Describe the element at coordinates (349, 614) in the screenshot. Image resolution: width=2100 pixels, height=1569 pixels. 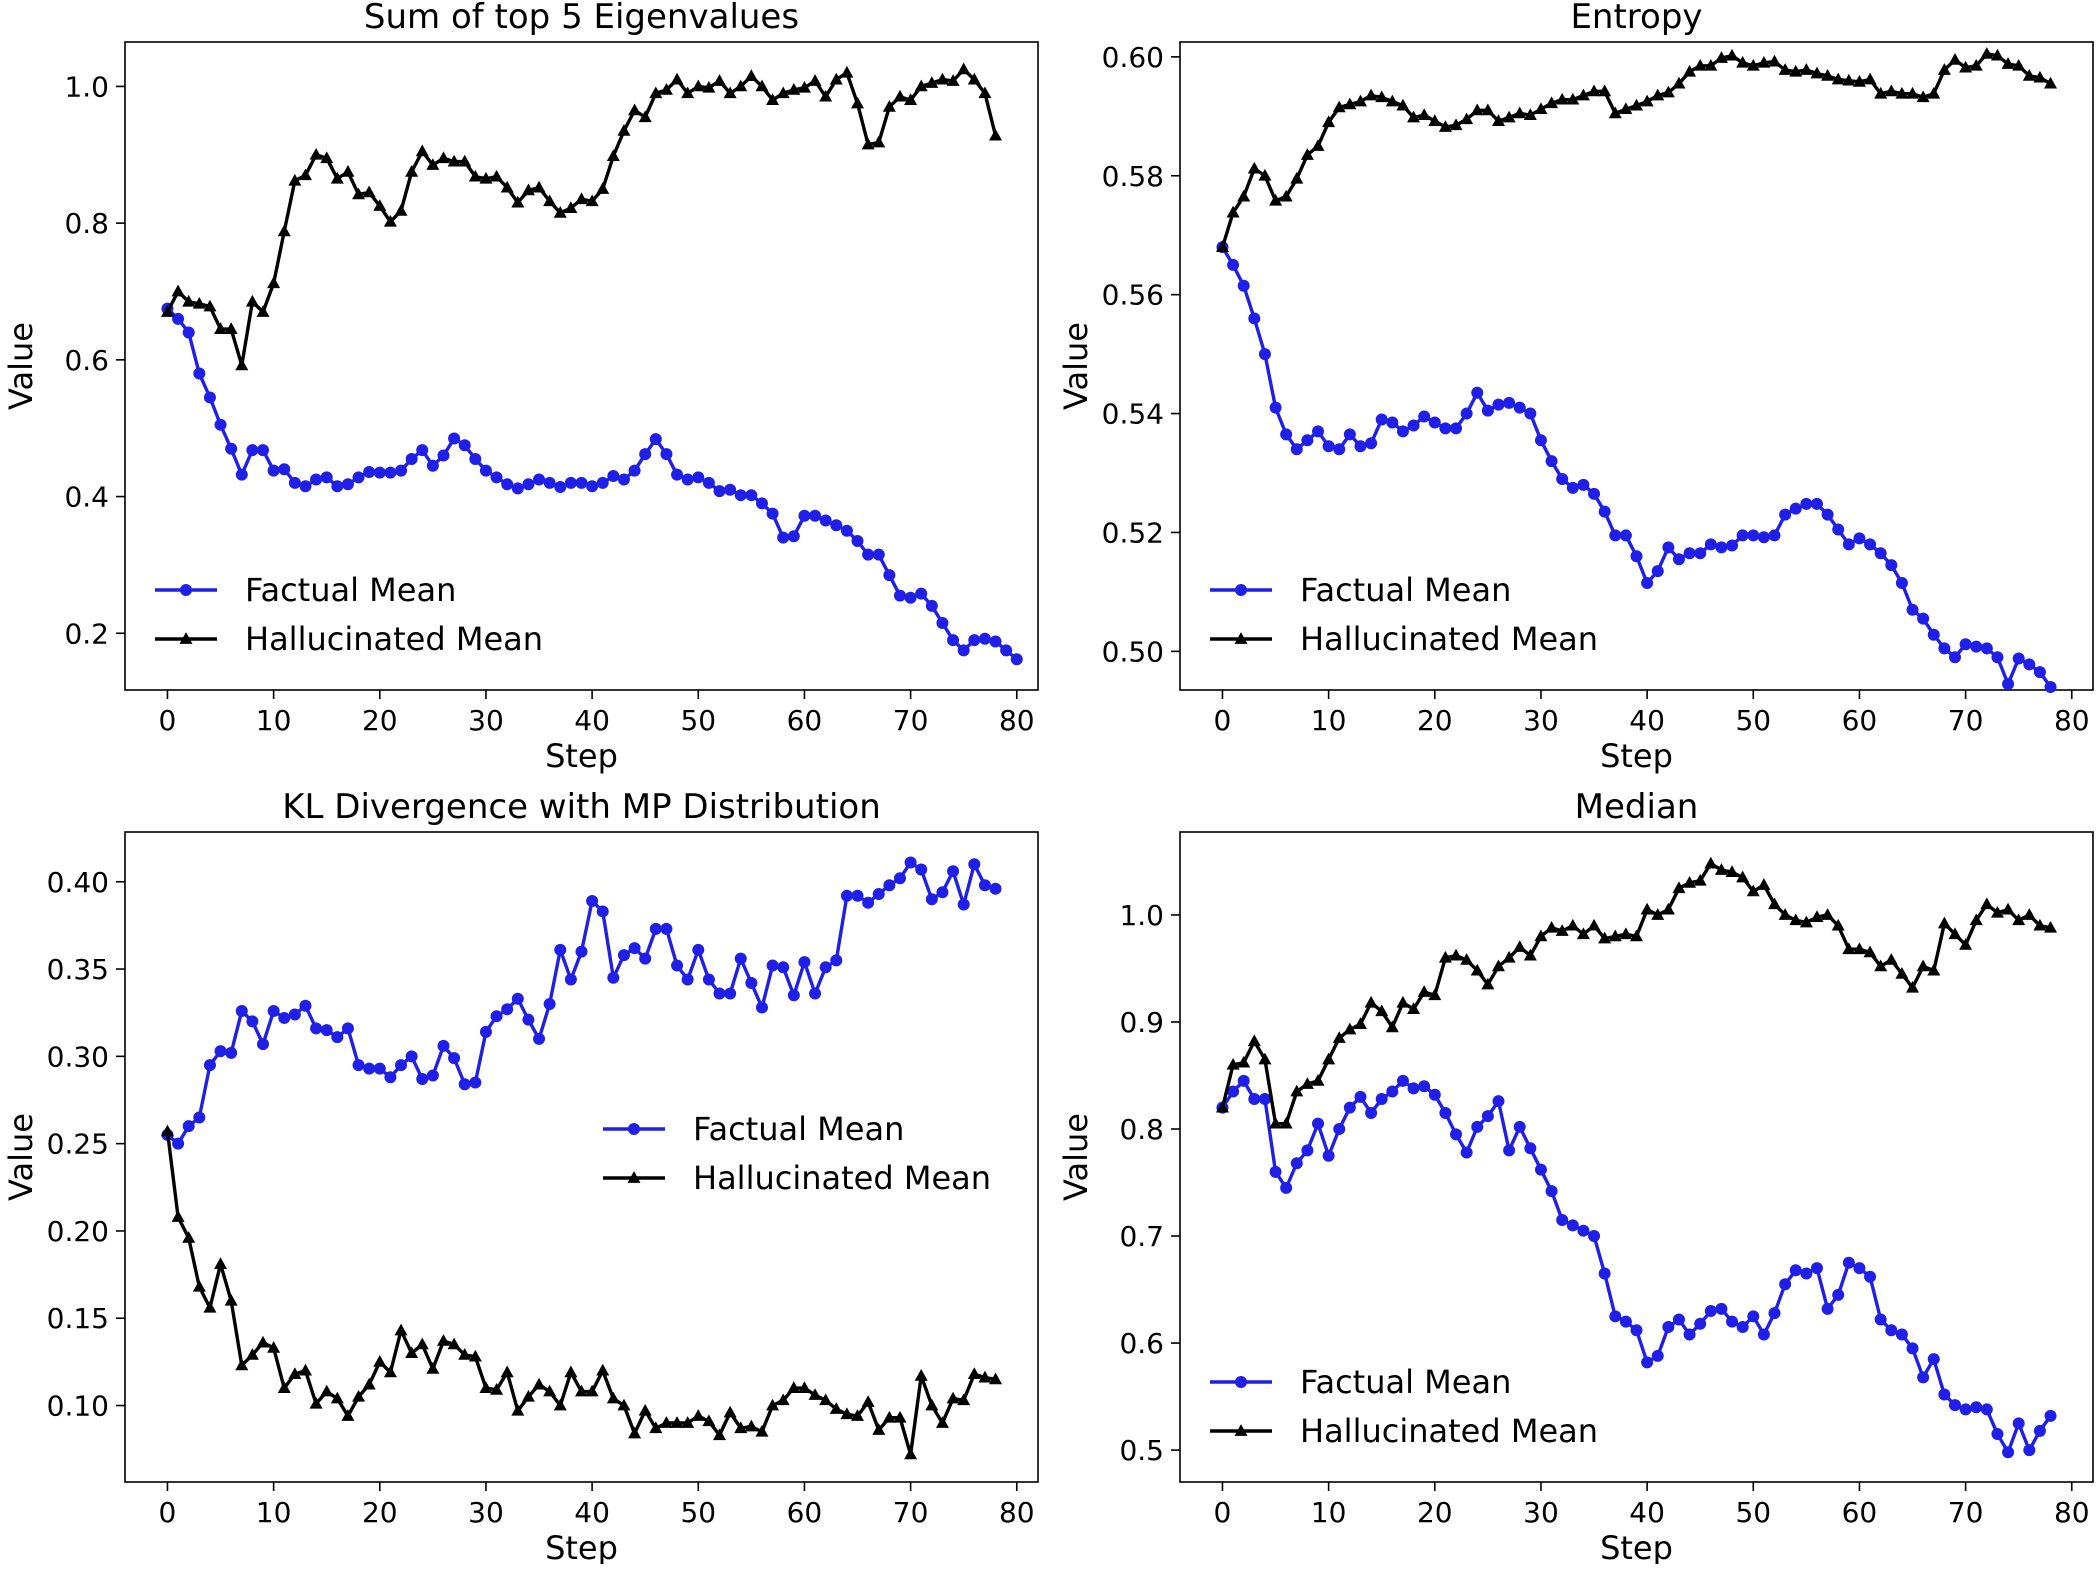
I see `legend: Factual Mean Hallucinated Mean` at that location.